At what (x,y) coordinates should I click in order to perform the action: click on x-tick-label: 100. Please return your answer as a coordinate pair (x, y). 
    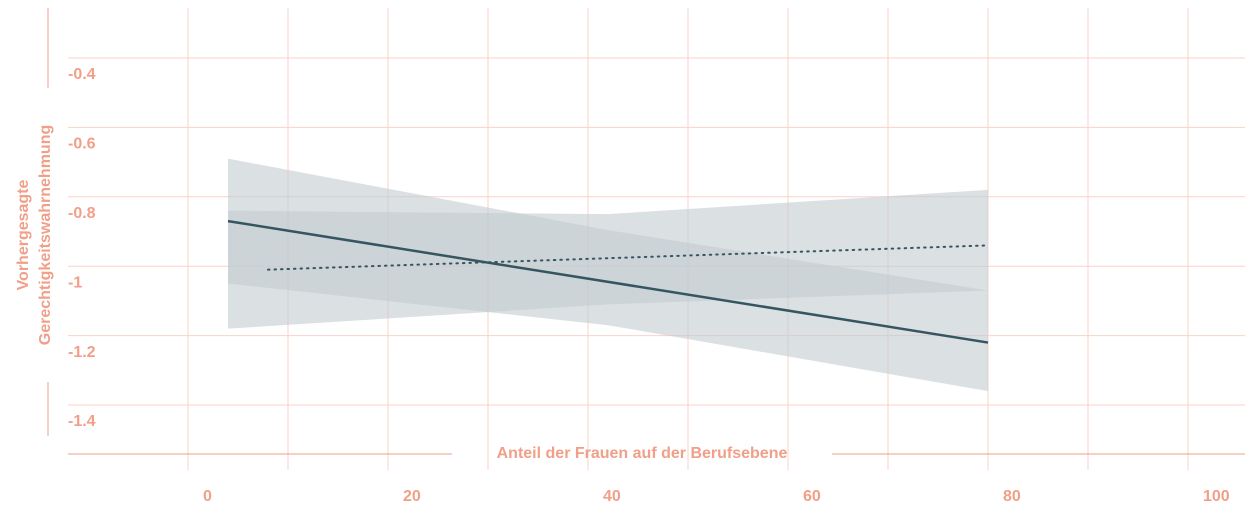
    Looking at the image, I should click on (1216, 496).